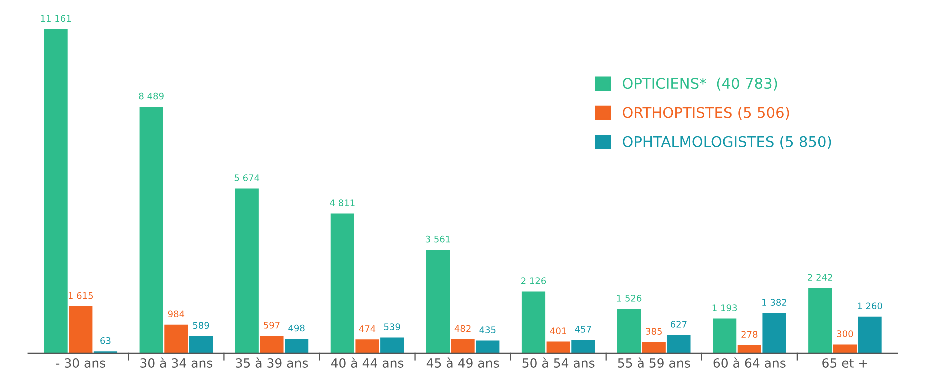  Describe the element at coordinates (727, 143) in the screenshot. I see `legend-label: OPHTALMOLOGISTES (5 850)` at that location.